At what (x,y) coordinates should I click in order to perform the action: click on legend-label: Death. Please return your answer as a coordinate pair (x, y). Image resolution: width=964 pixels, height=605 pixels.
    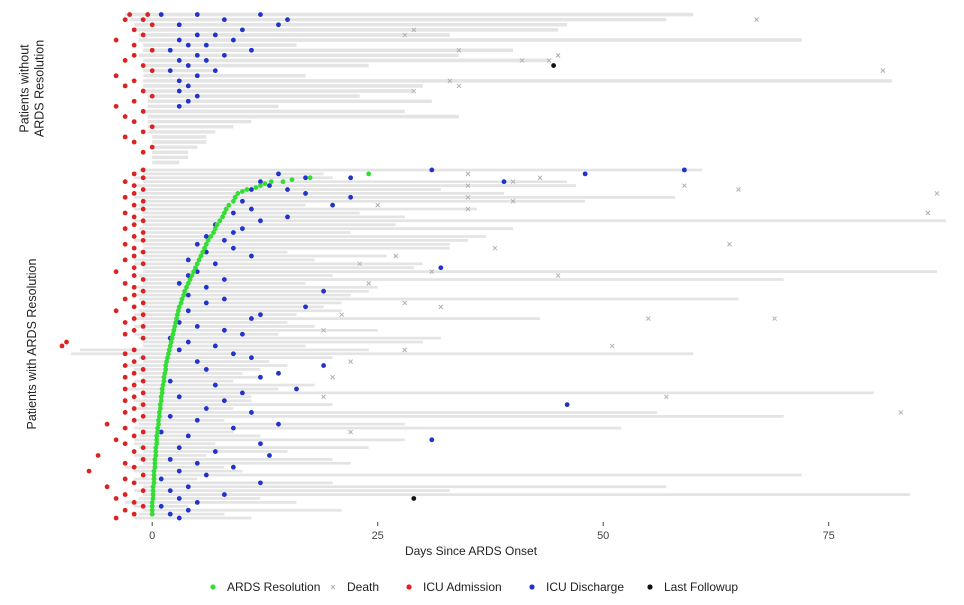
    Looking at the image, I should click on (363, 587).